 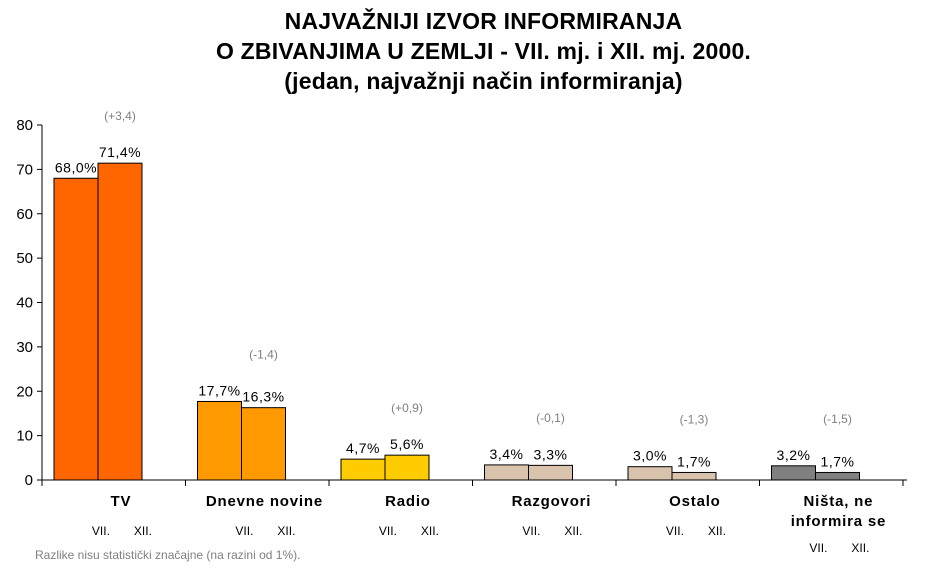 What do you see at coordinates (483, 21) in the screenshot?
I see `chart-title-line-1: NAJVAŽNIJI IZVOR INFORMIRANJA` at bounding box center [483, 21].